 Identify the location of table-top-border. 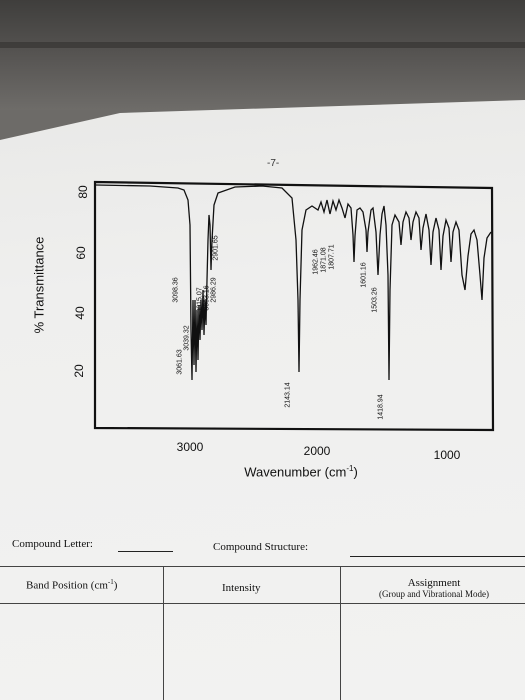
(262, 566).